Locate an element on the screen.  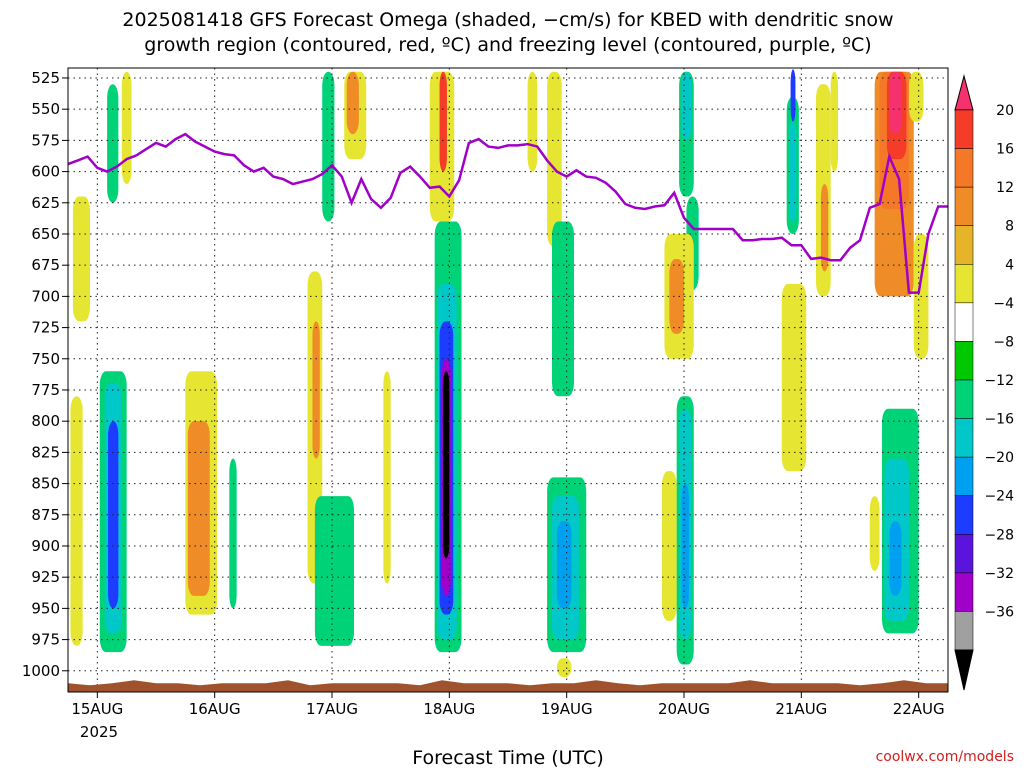
colorbar-top-arrow is located at coordinates (964, 92).